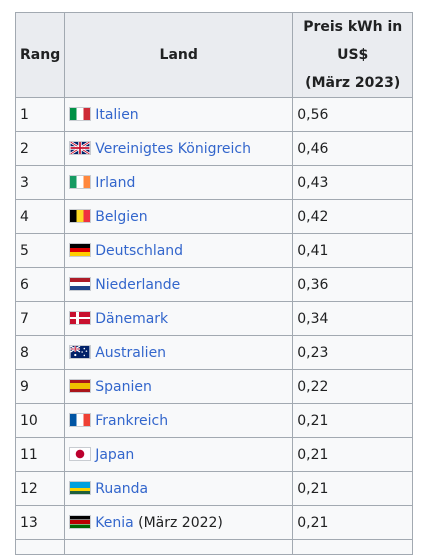 This screenshot has height=555, width=441. What do you see at coordinates (179, 352) in the screenshot?
I see `country-cell: Australien` at bounding box center [179, 352].